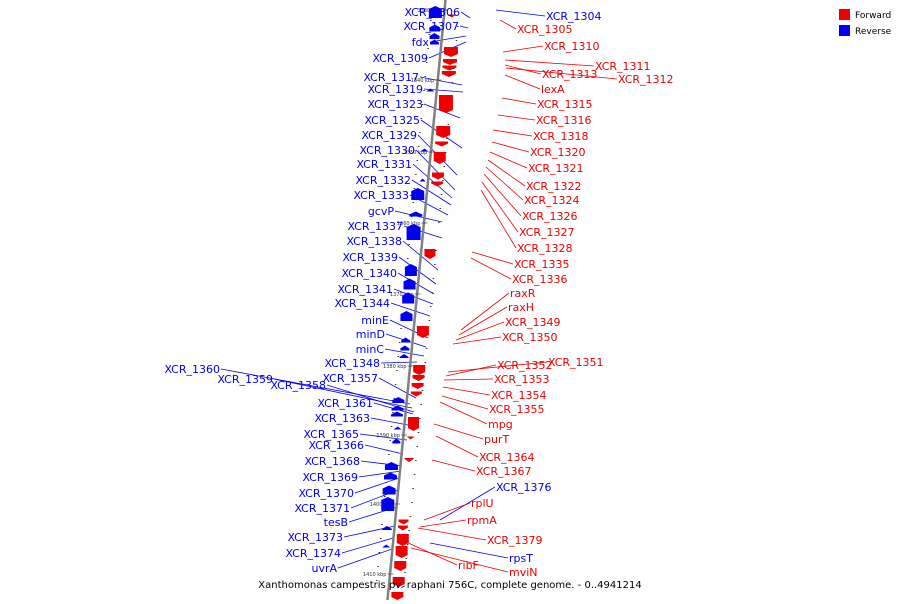  I want to click on gene-label-reverse: XCR_1366, so click(336, 445).